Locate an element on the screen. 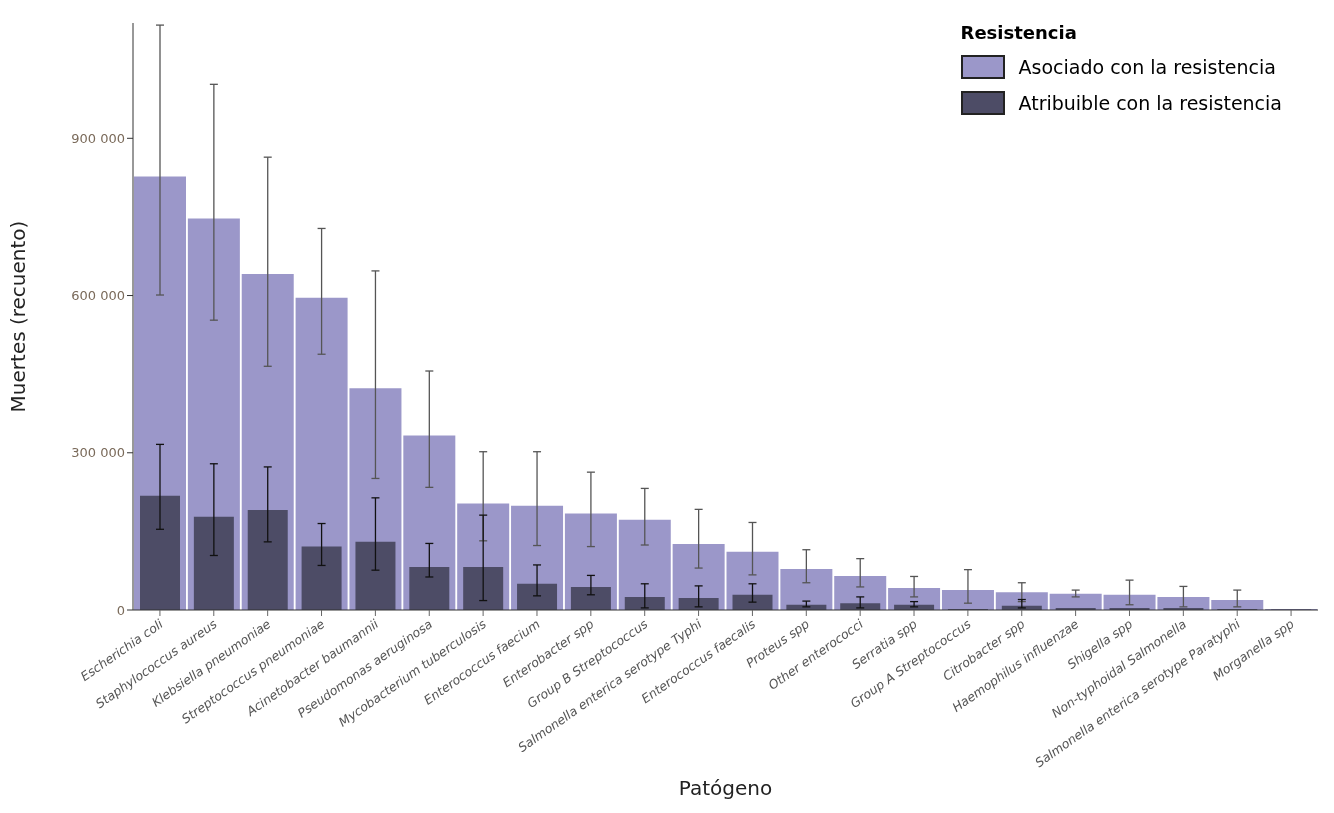 This screenshot has height=813, width=1334. y-tick-label: 0 is located at coordinates (120, 610).